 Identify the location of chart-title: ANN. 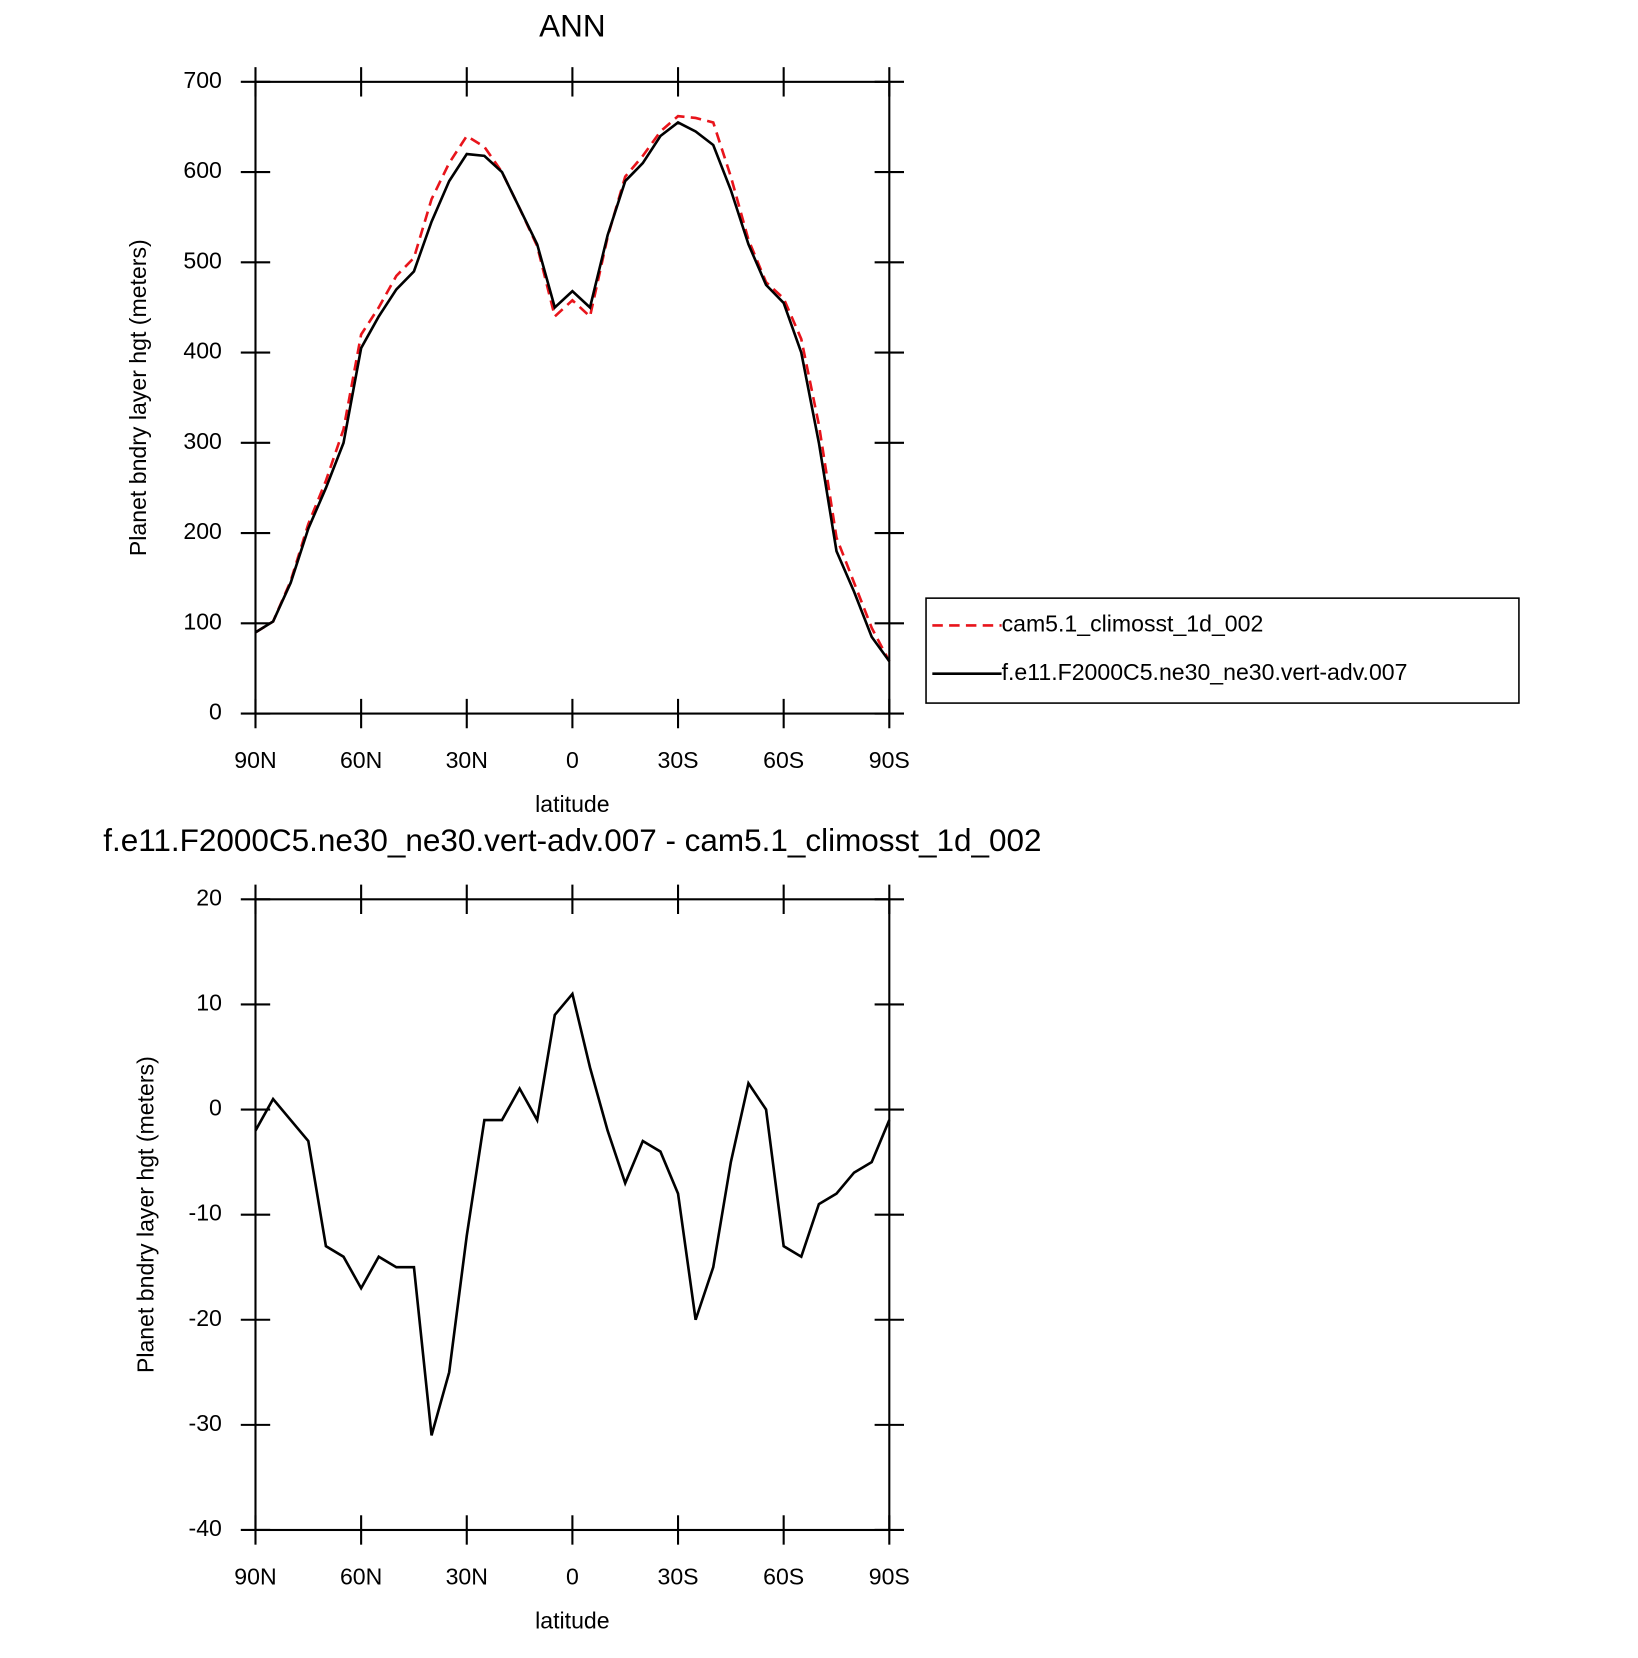
(572, 26).